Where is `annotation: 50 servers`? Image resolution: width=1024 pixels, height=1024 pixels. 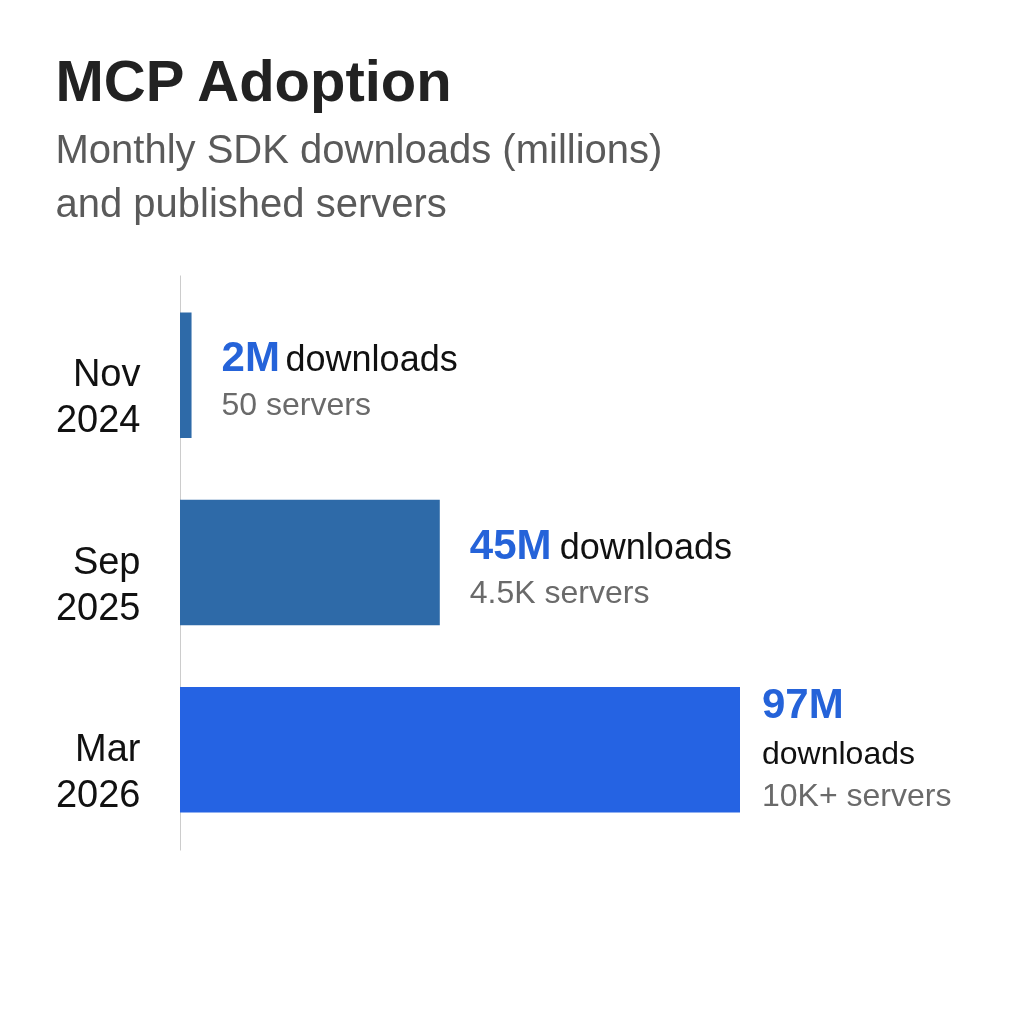
annotation: 50 servers is located at coordinates (296, 404).